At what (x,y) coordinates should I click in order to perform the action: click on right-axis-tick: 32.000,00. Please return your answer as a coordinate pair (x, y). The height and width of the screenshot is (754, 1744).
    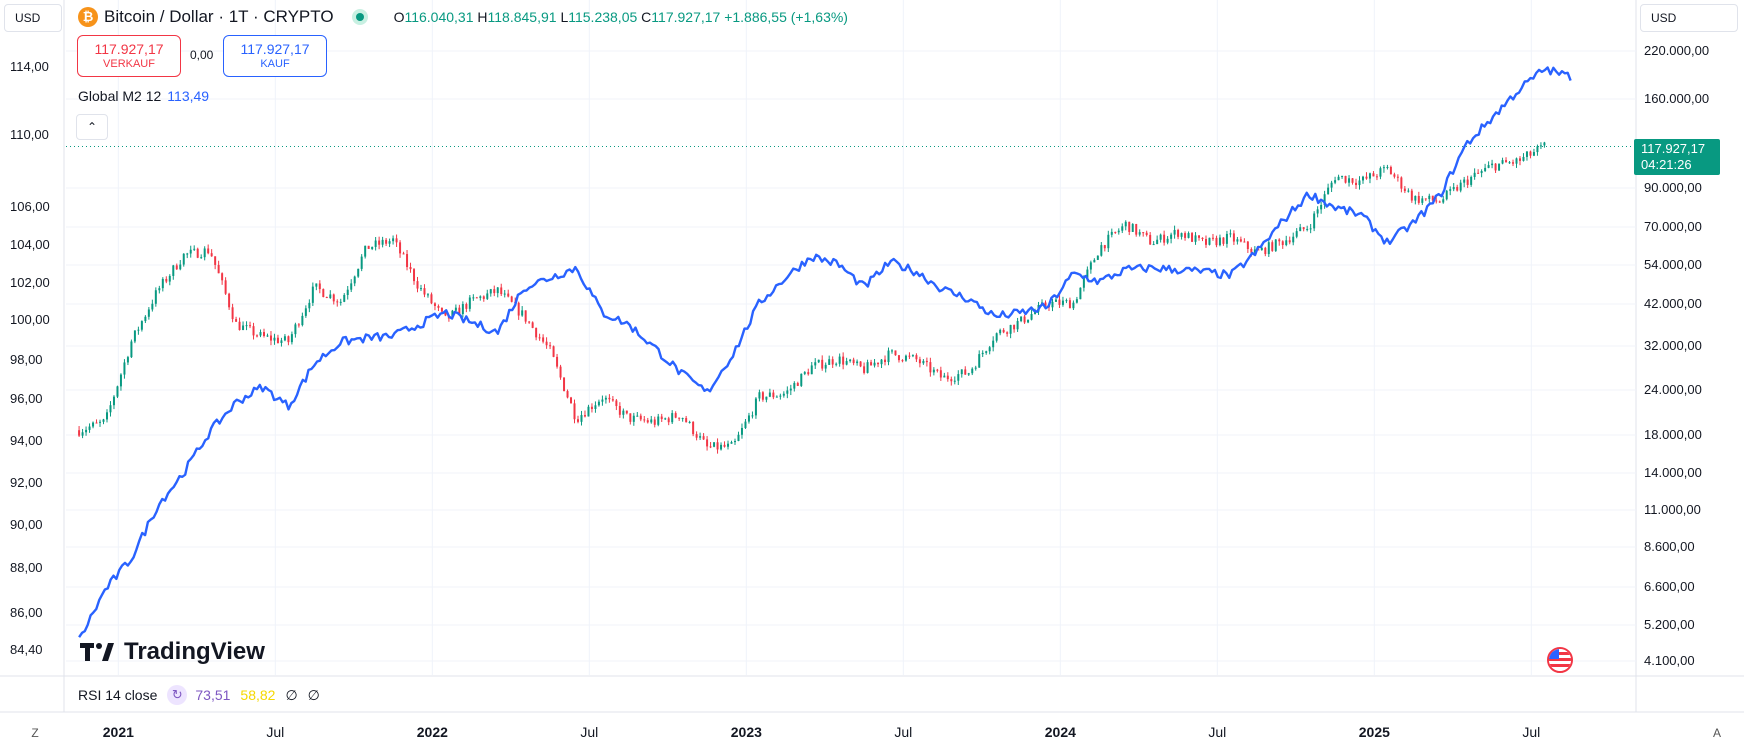
    Looking at the image, I should click on (1673, 345).